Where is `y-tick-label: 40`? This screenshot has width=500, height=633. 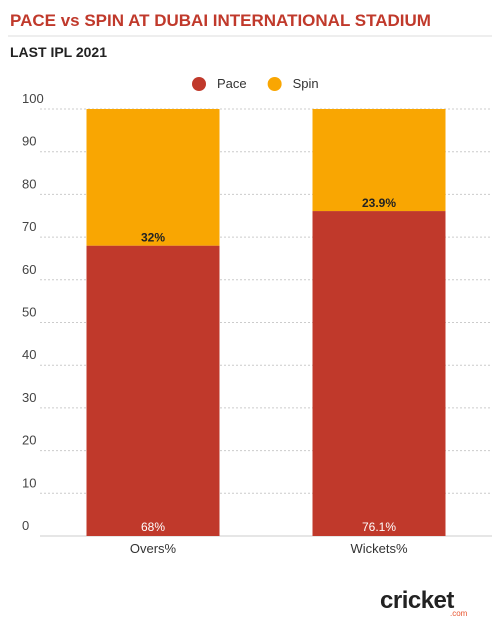 y-tick-label: 40 is located at coordinates (29, 354).